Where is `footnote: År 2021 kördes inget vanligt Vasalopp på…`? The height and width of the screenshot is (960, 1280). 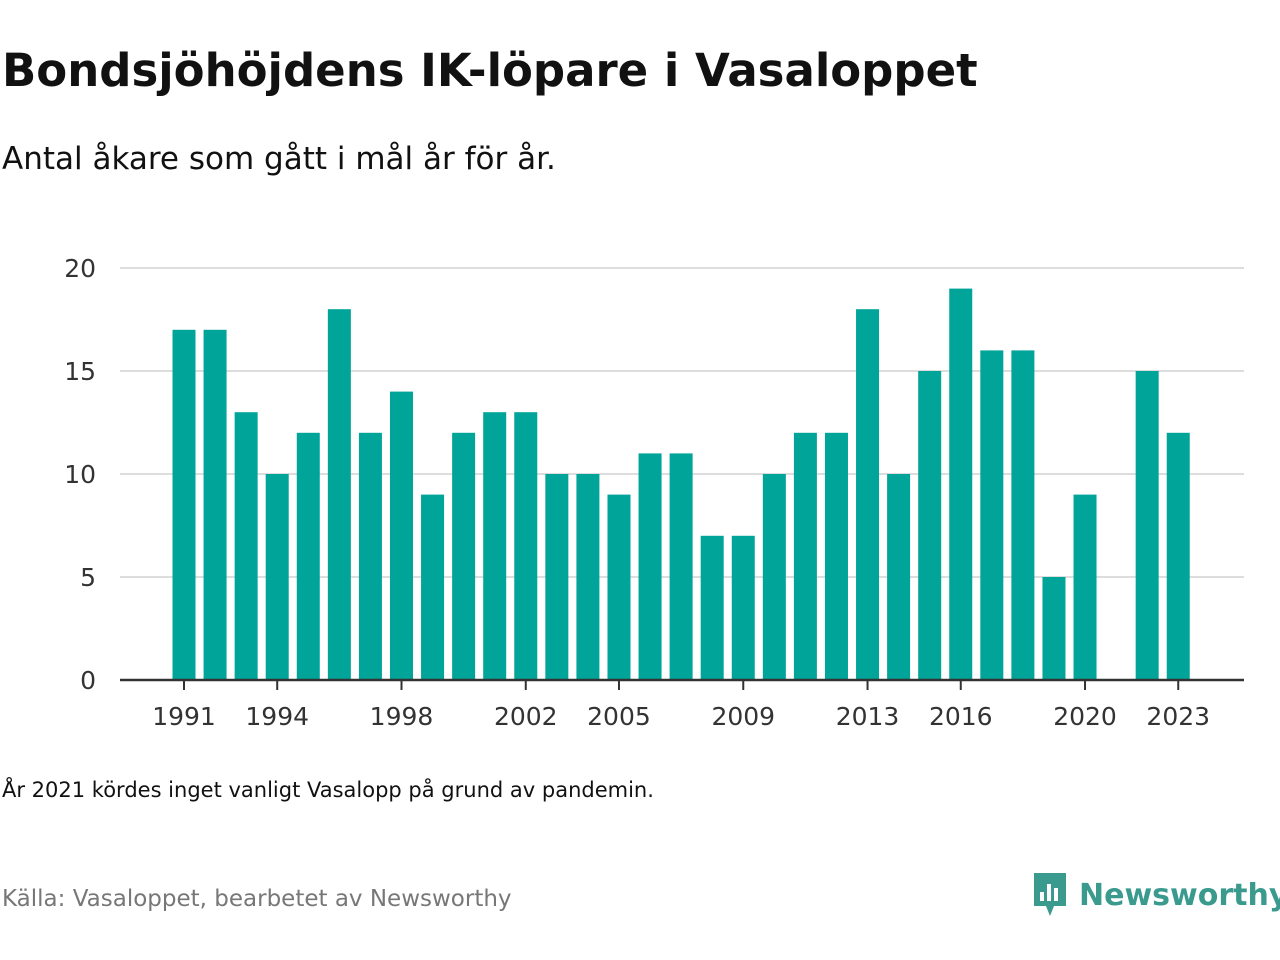
footnote: År 2021 kördes inget vanligt Vasalopp på… is located at coordinates (328, 790).